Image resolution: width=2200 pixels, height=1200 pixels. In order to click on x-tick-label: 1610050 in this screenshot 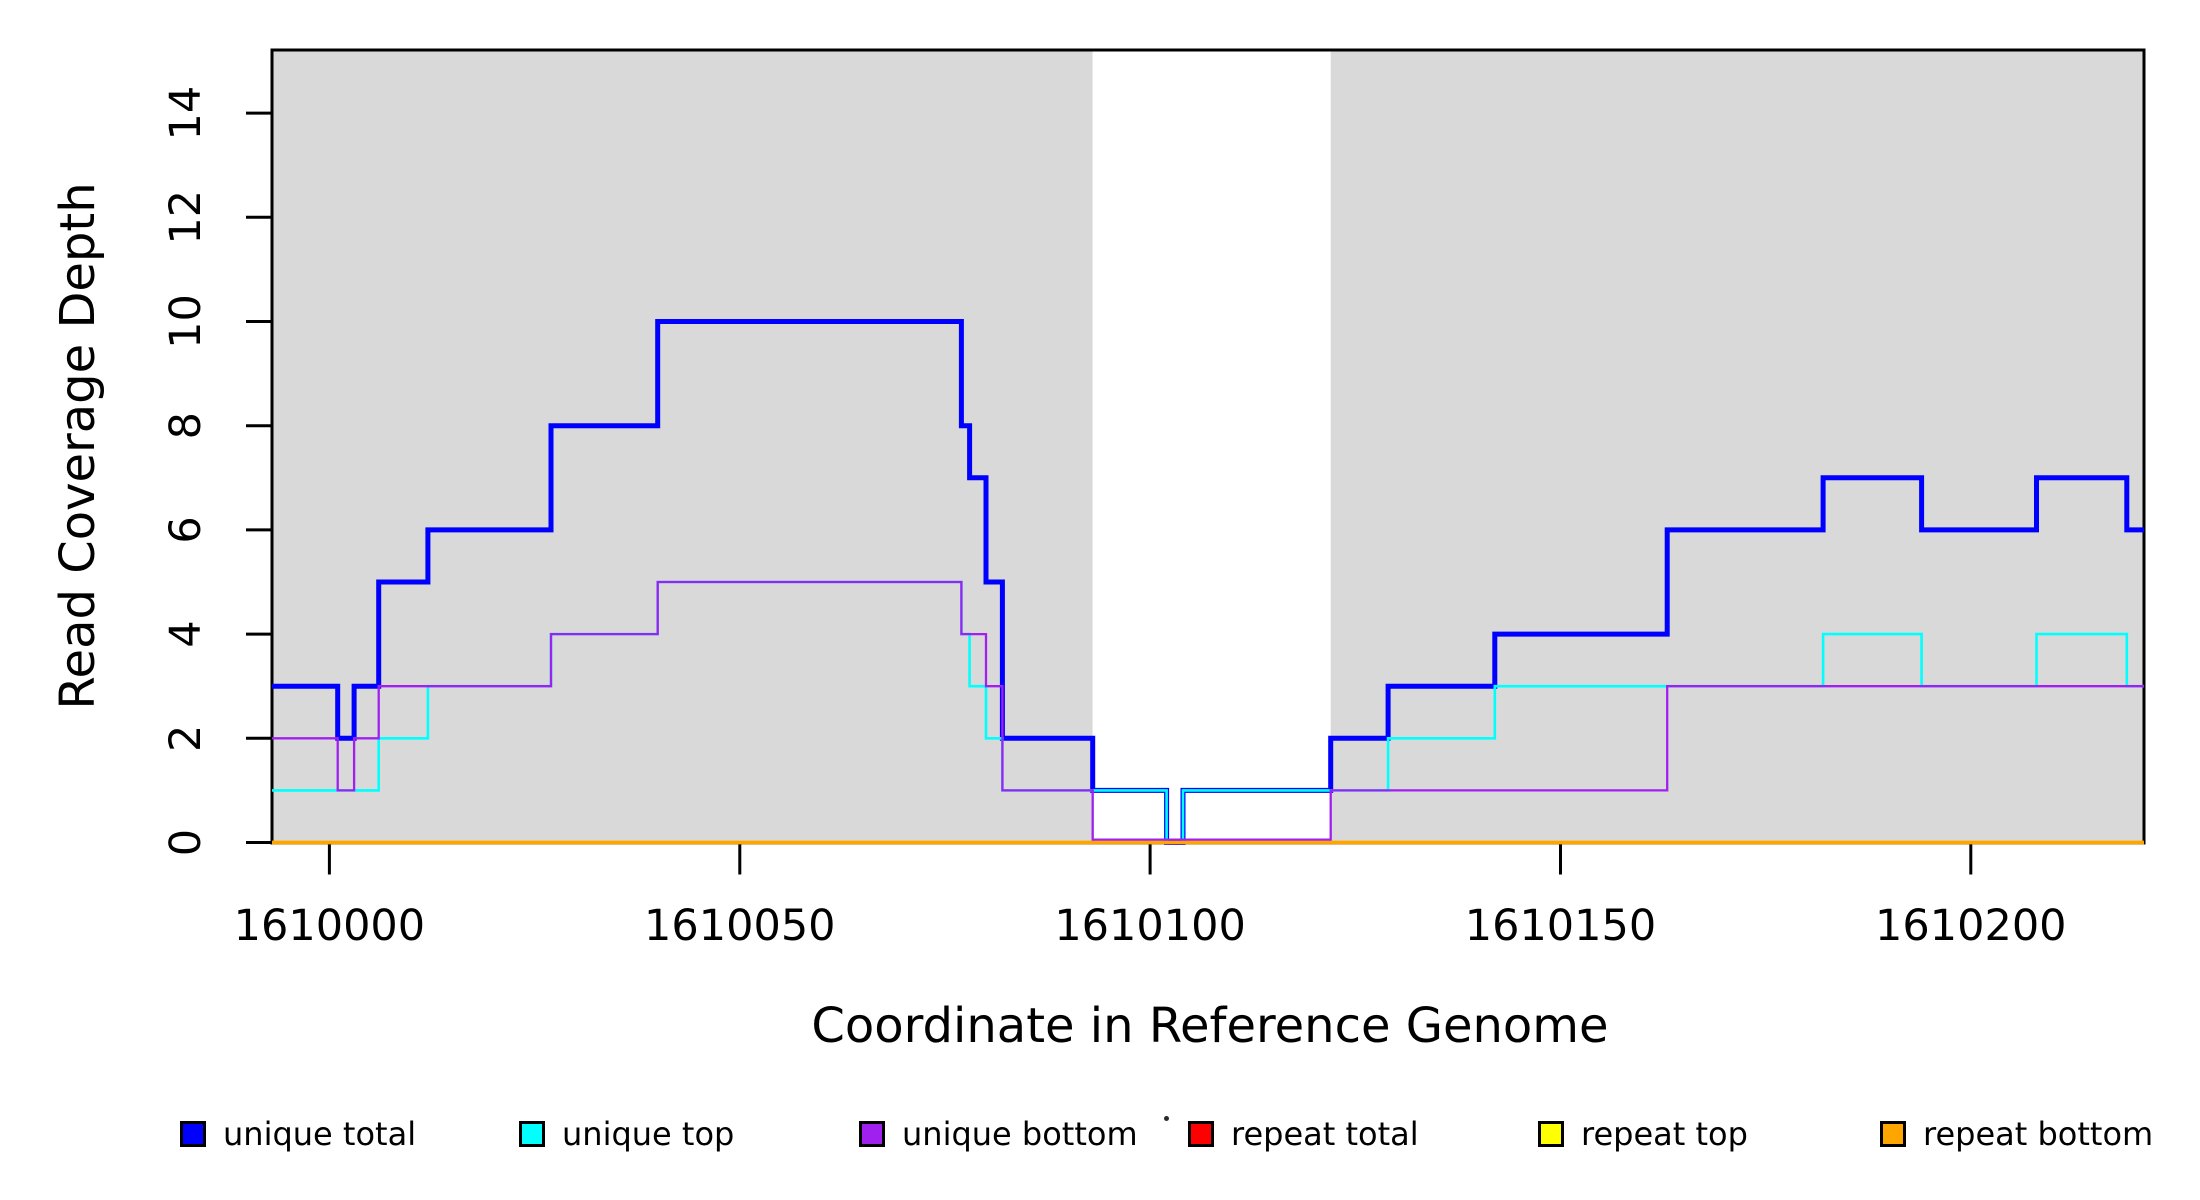, I will do `click(740, 926)`.